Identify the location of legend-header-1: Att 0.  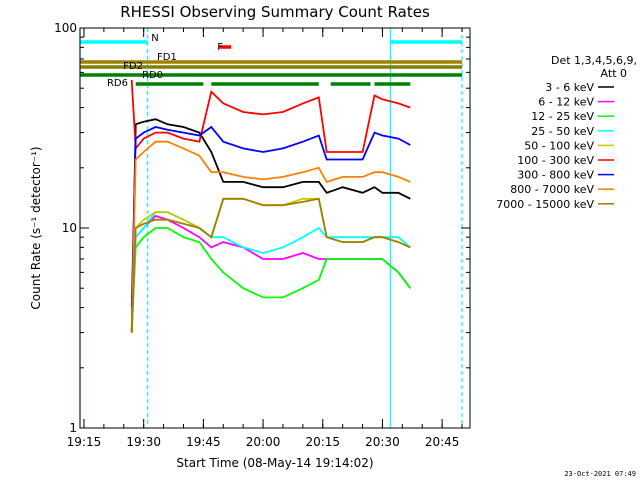
(614, 73).